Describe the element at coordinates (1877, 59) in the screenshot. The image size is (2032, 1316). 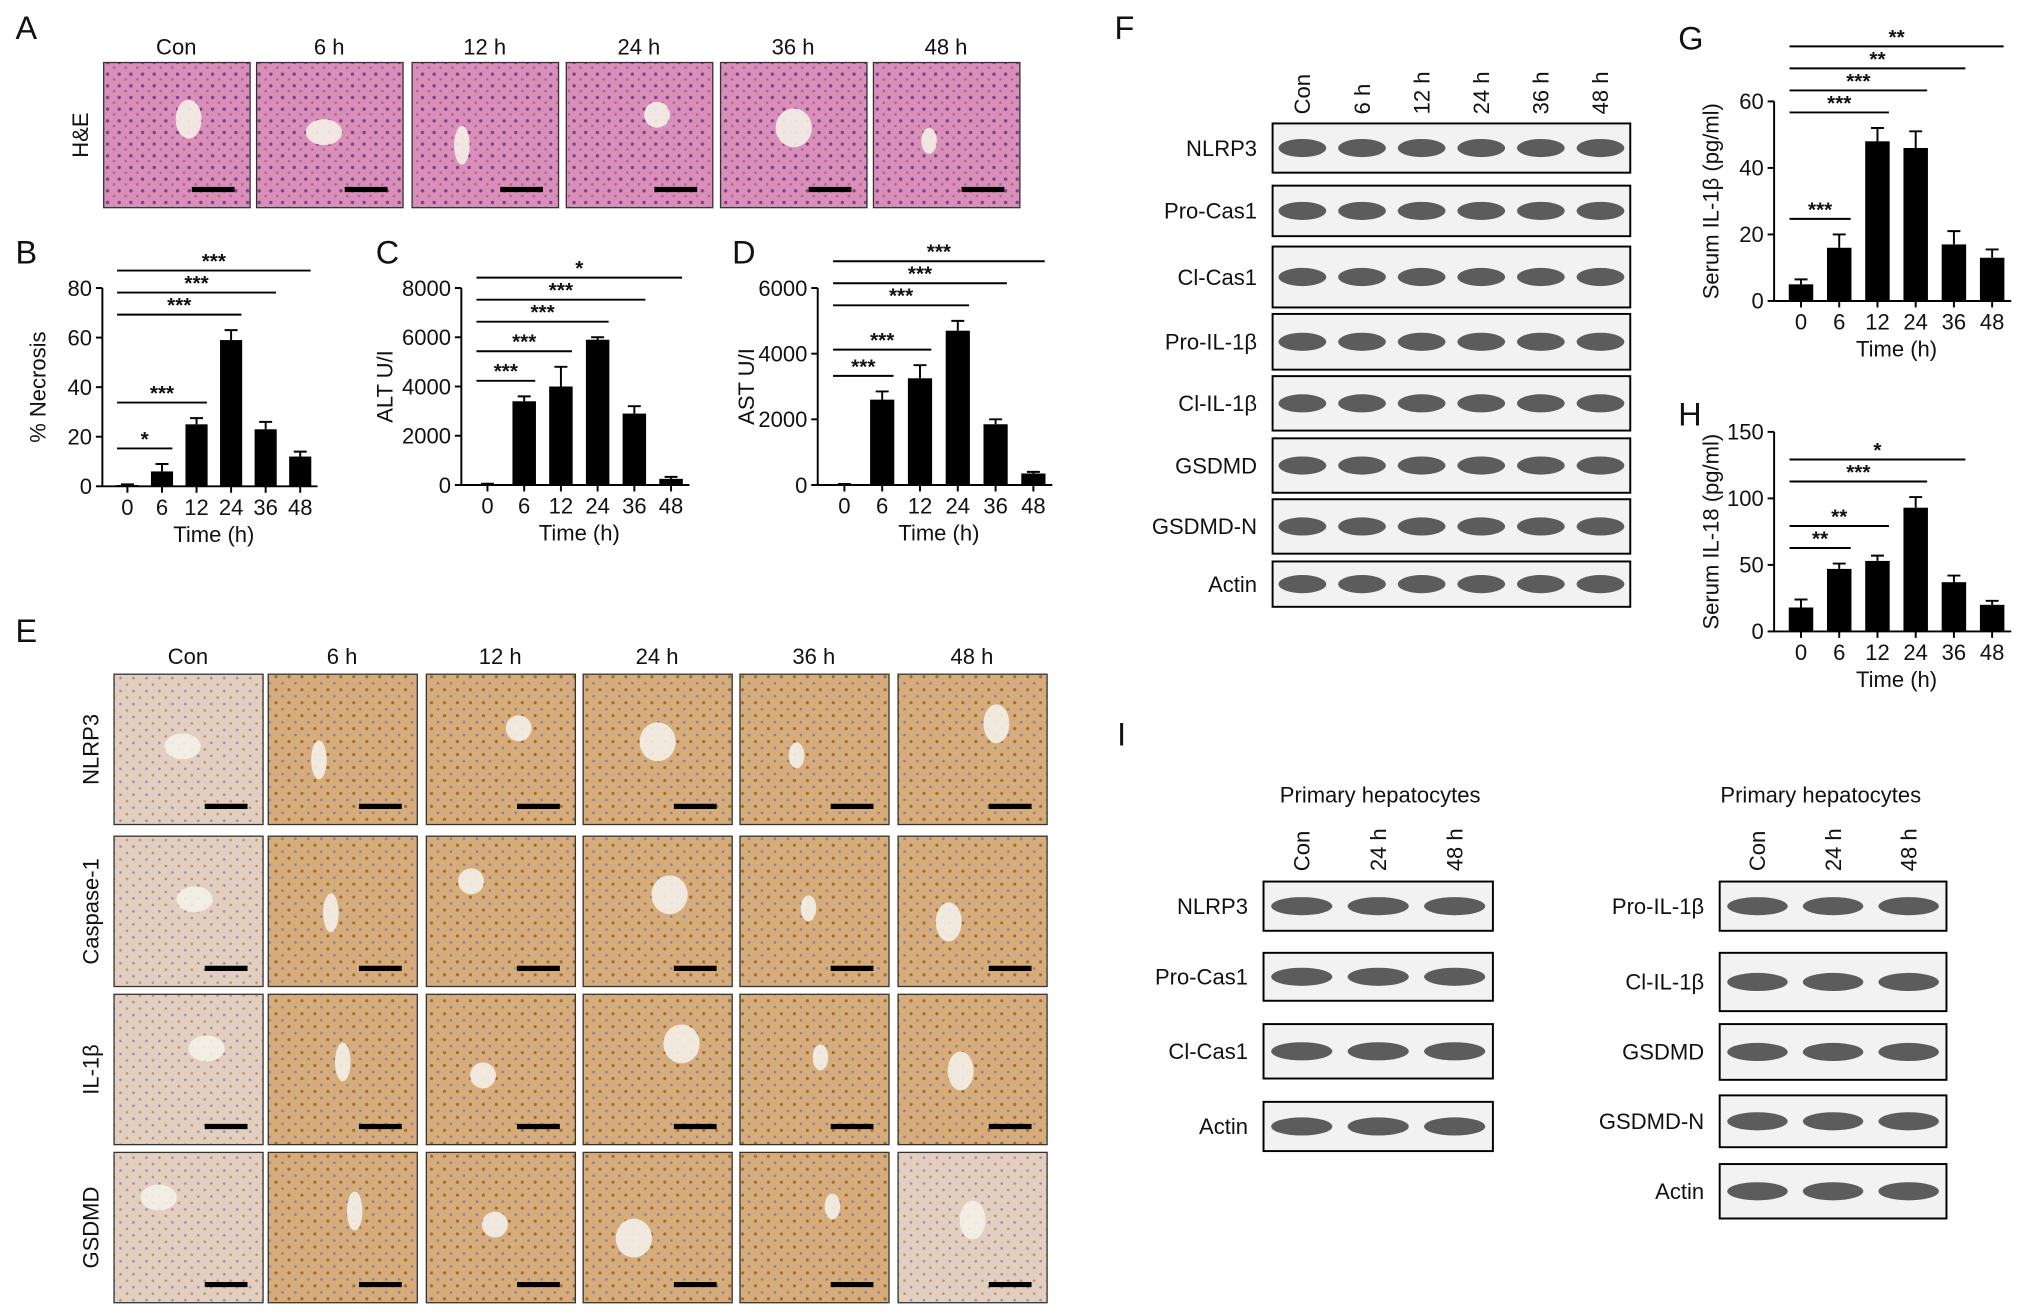
I see `significance-label: **` at that location.